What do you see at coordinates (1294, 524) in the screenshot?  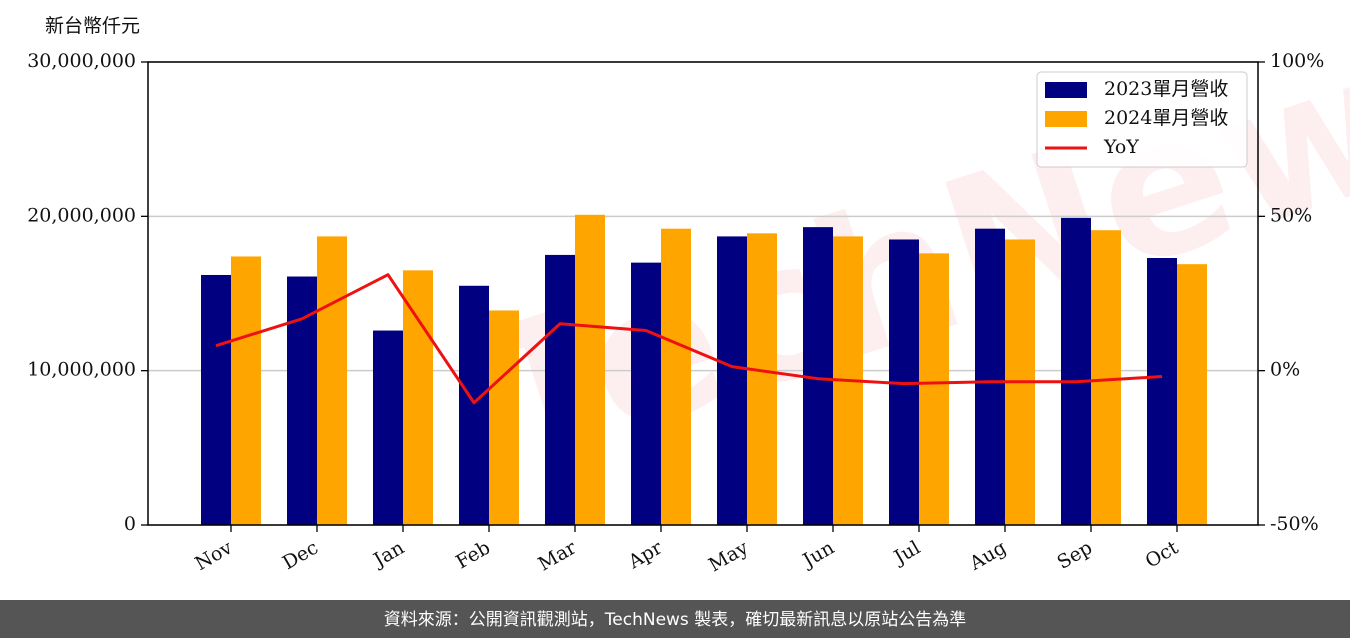 I see `y2-tick-label: -50%` at bounding box center [1294, 524].